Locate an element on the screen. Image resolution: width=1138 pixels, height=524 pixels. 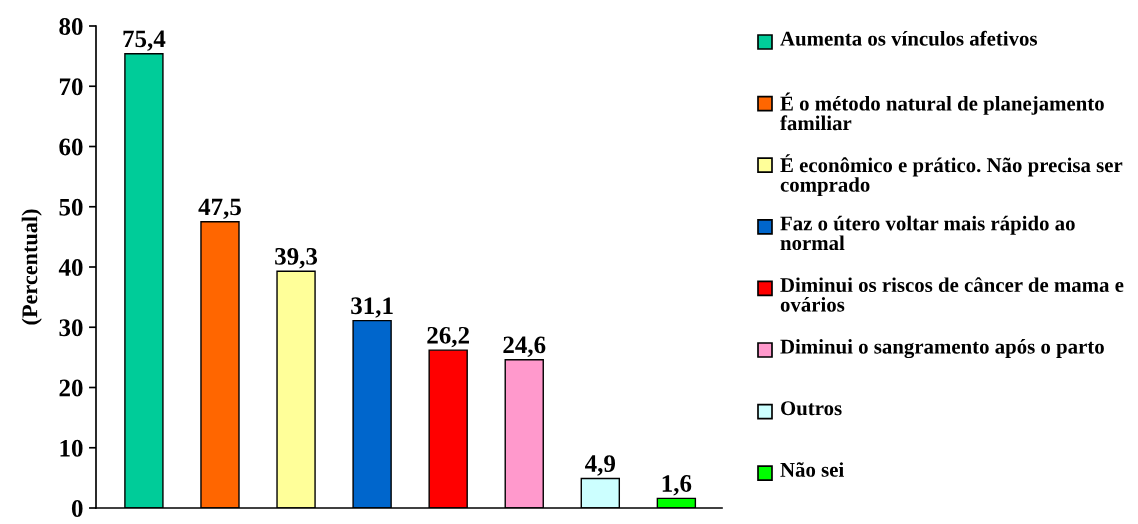
y-tick-label: 20 is located at coordinates (71, 388).